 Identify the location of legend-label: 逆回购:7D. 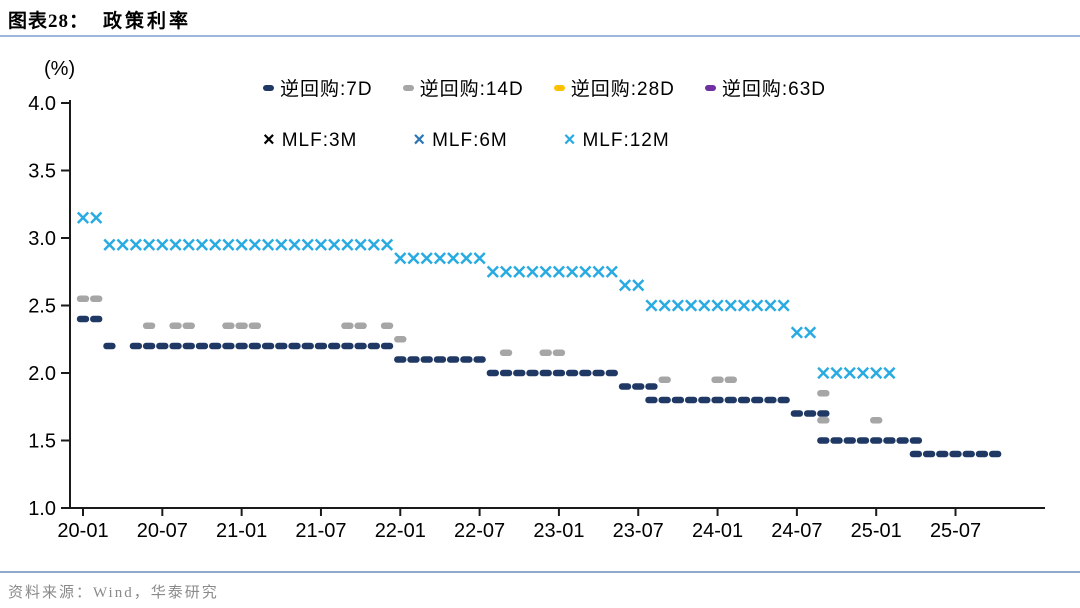
(326, 89).